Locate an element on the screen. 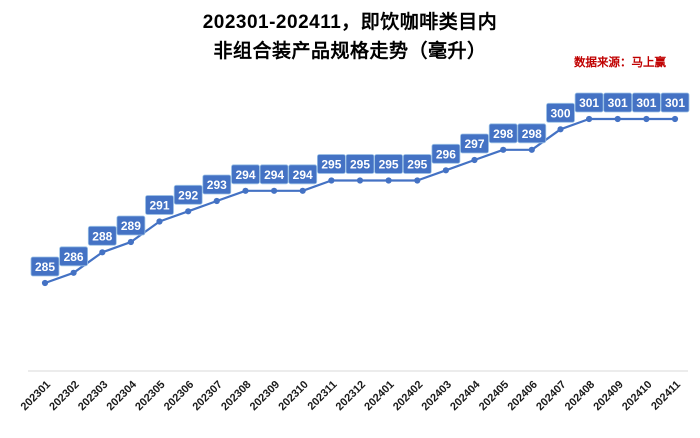 The height and width of the screenshot is (438, 700). data-label: 292 is located at coordinates (188, 194).